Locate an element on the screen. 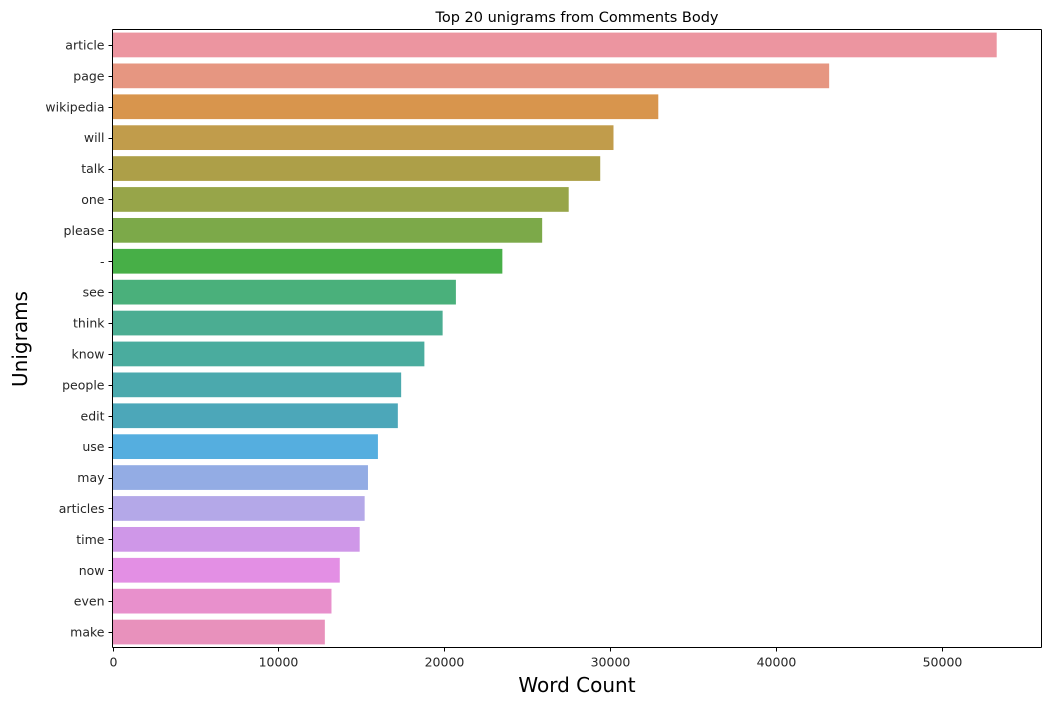 The width and height of the screenshot is (1051, 705). x-tick-label: 30000 is located at coordinates (611, 662).